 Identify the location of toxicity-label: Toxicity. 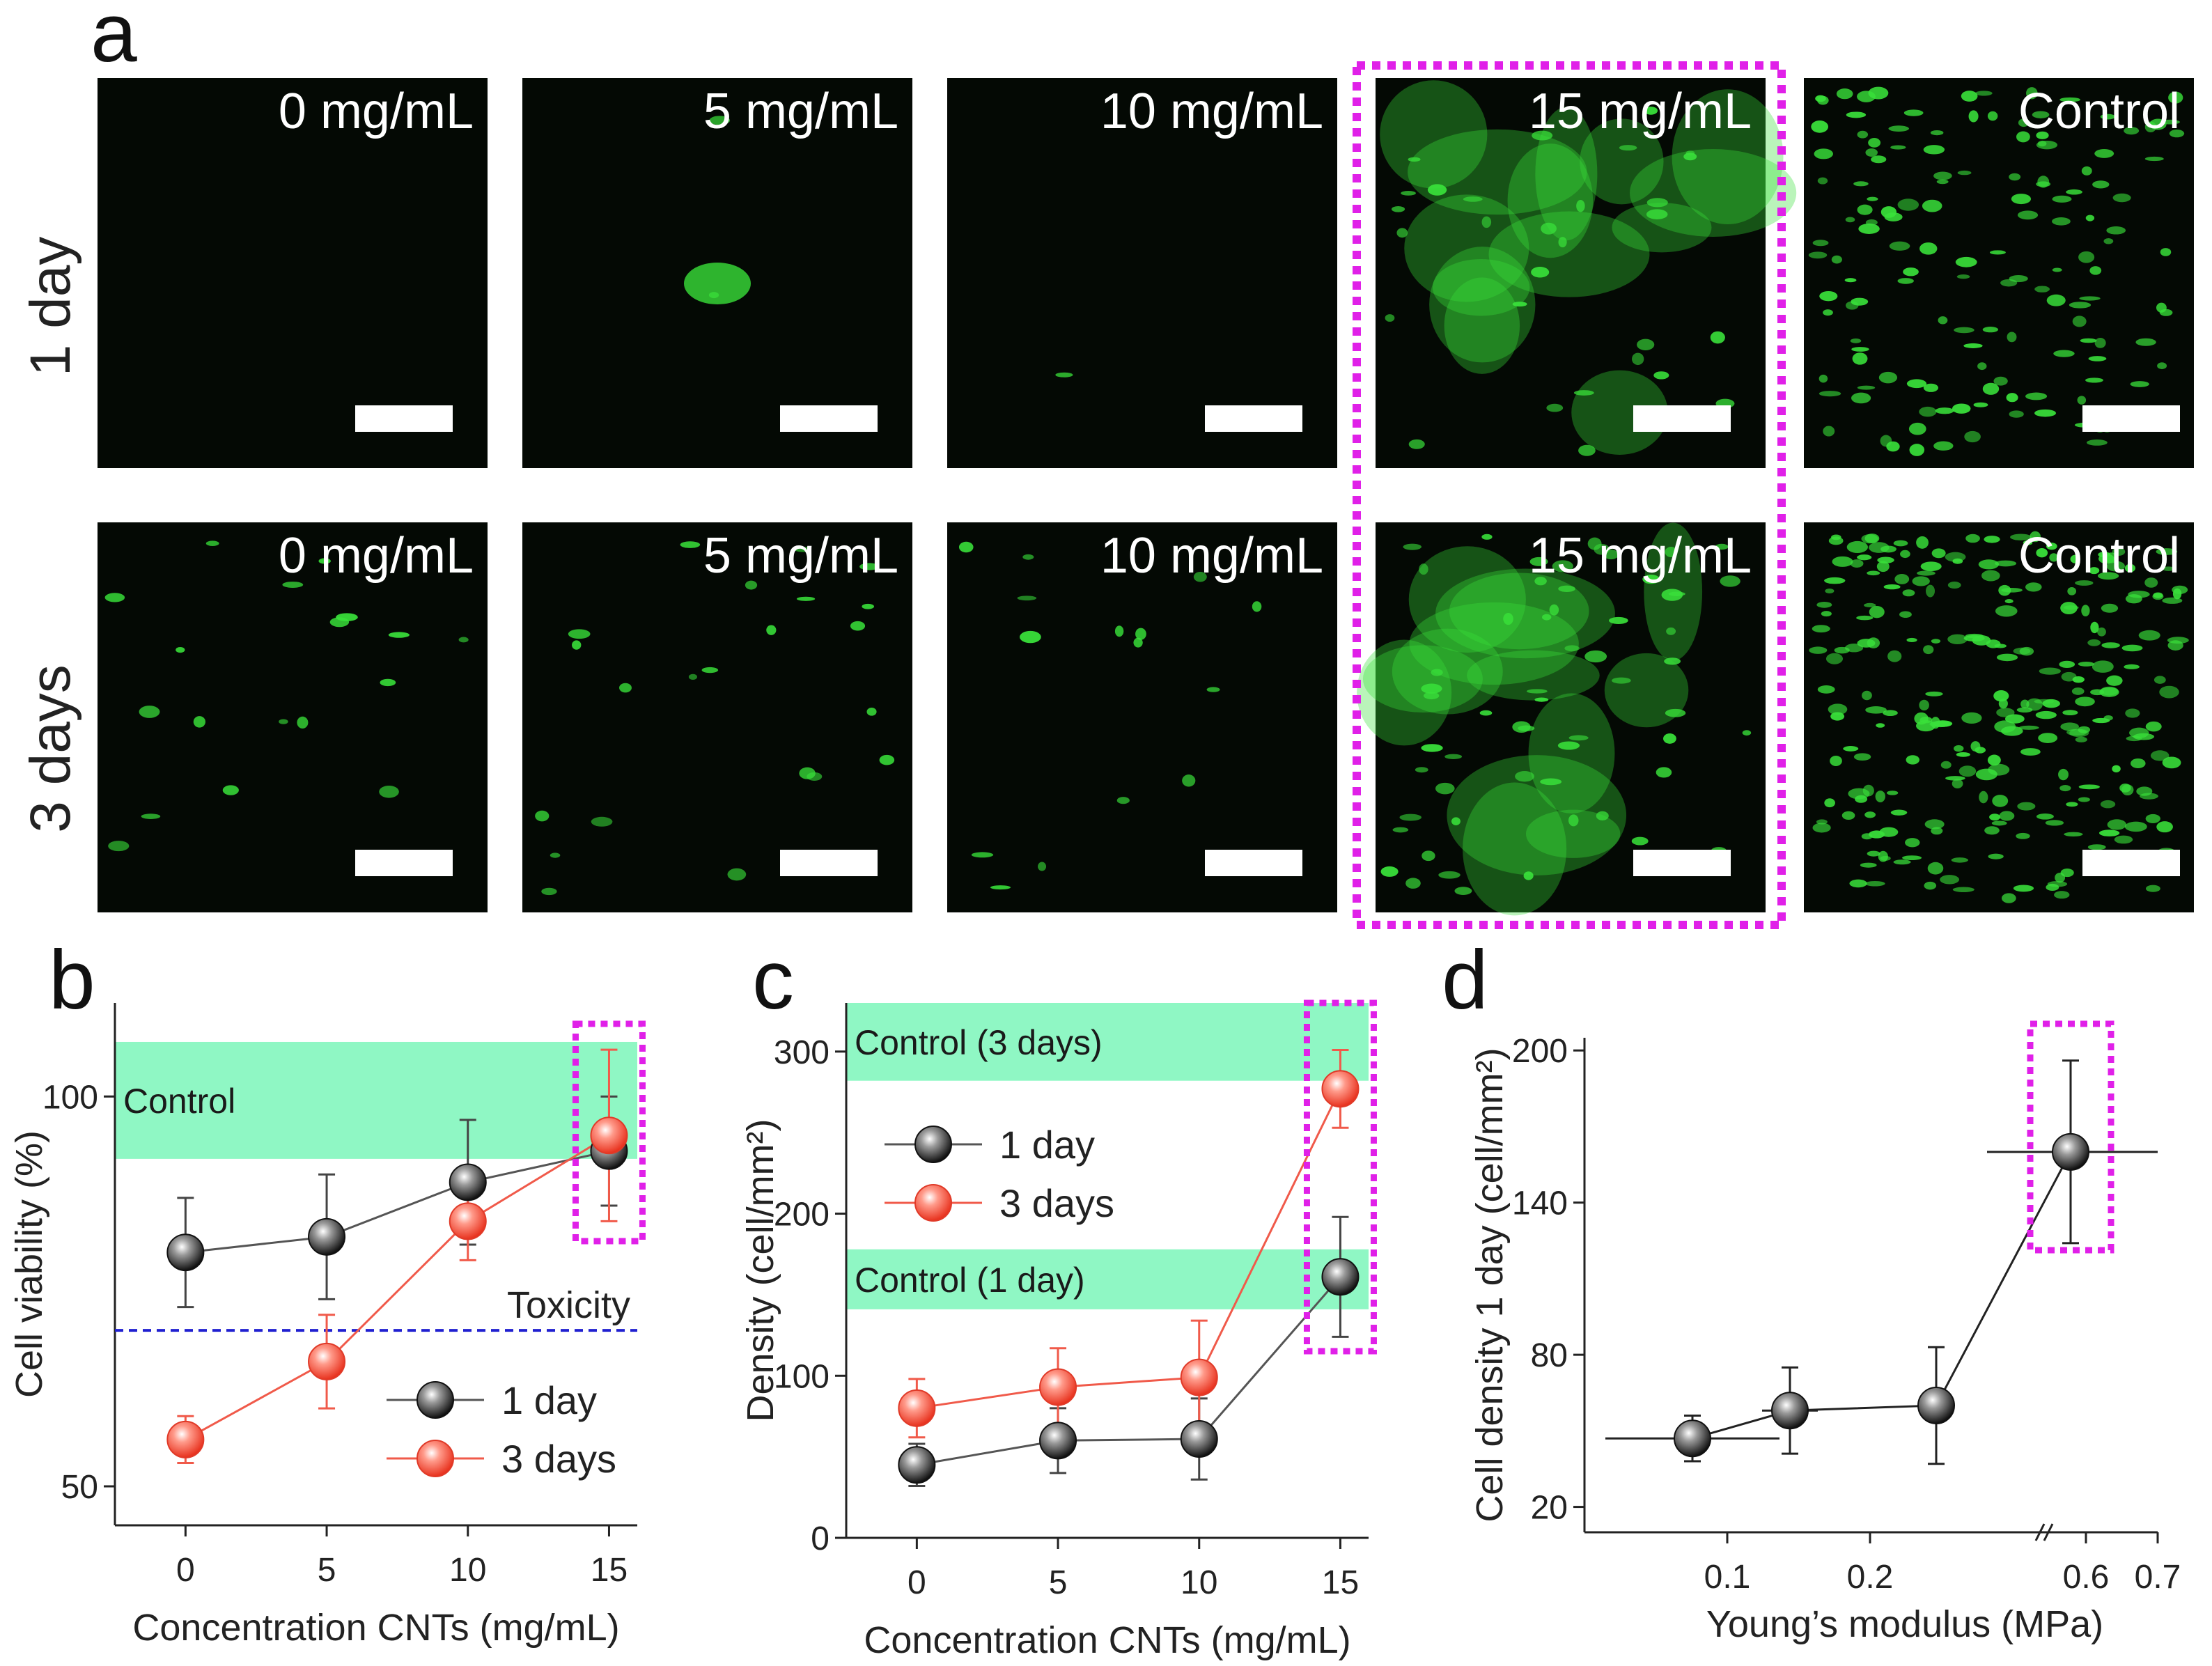
(568, 1305).